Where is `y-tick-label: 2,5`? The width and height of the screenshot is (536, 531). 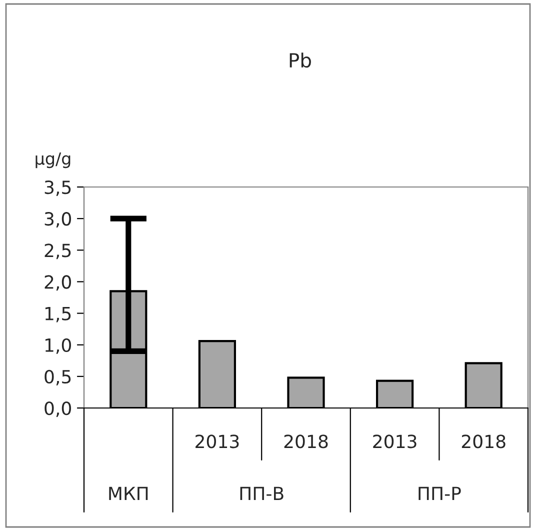 y-tick-label: 2,5 is located at coordinates (57, 252).